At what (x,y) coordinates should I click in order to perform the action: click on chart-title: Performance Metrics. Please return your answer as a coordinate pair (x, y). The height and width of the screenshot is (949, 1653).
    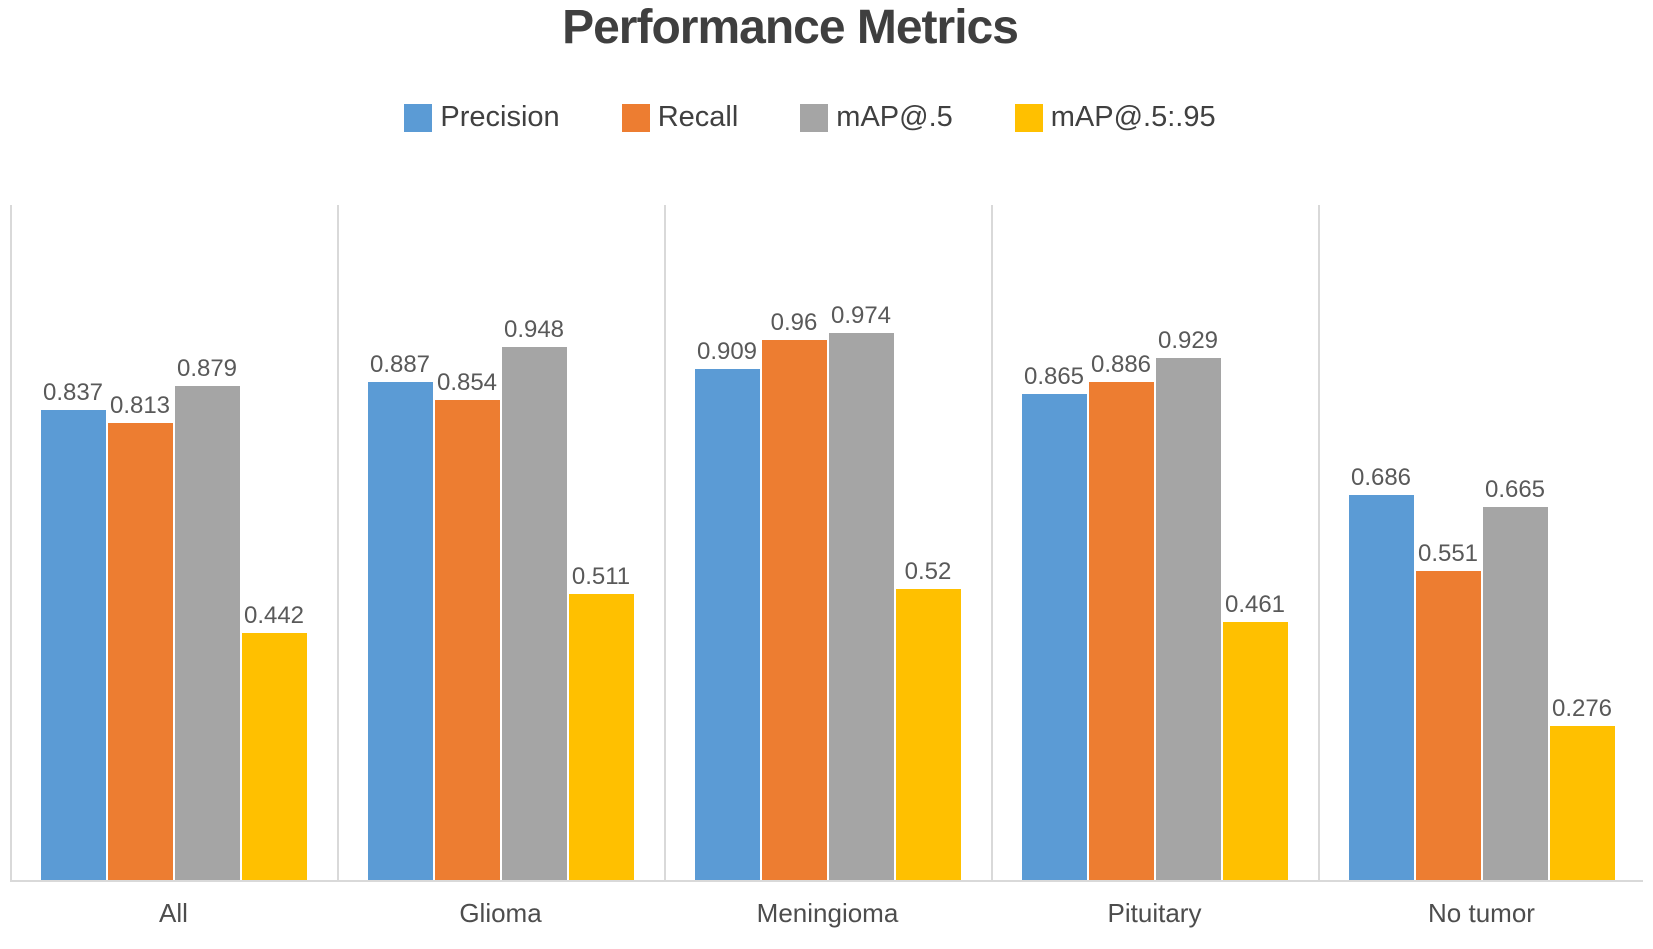
    Looking at the image, I should click on (790, 27).